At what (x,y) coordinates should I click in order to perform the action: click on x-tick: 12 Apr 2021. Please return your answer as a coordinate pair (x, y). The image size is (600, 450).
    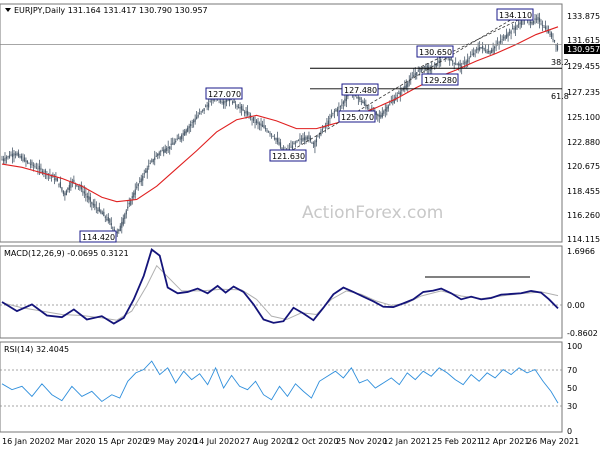
    Looking at the image, I should click on (504, 441).